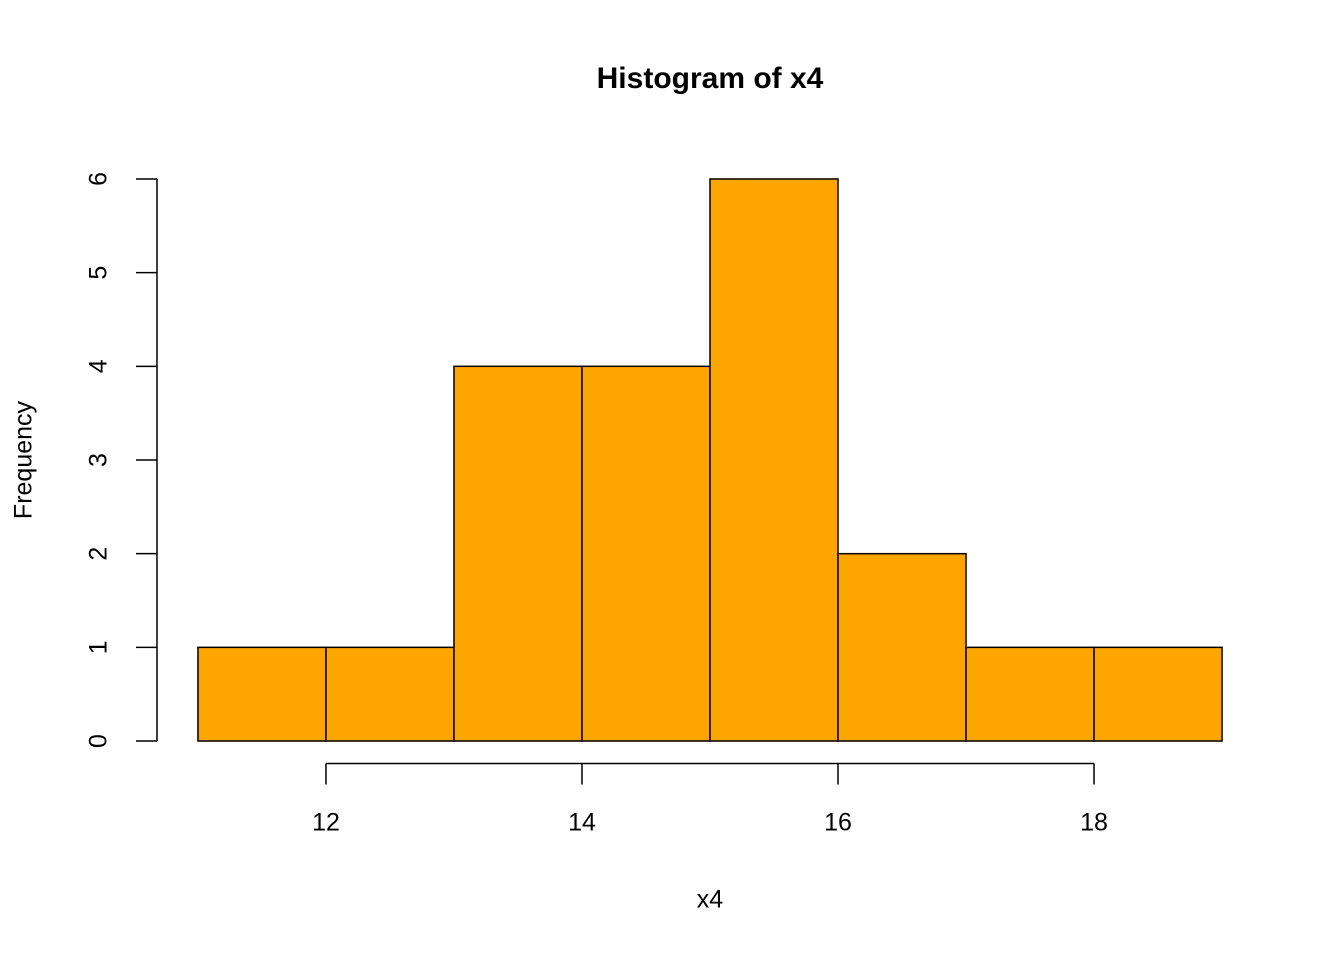  What do you see at coordinates (99, 741) in the screenshot?
I see `y-tick-label: 0` at bounding box center [99, 741].